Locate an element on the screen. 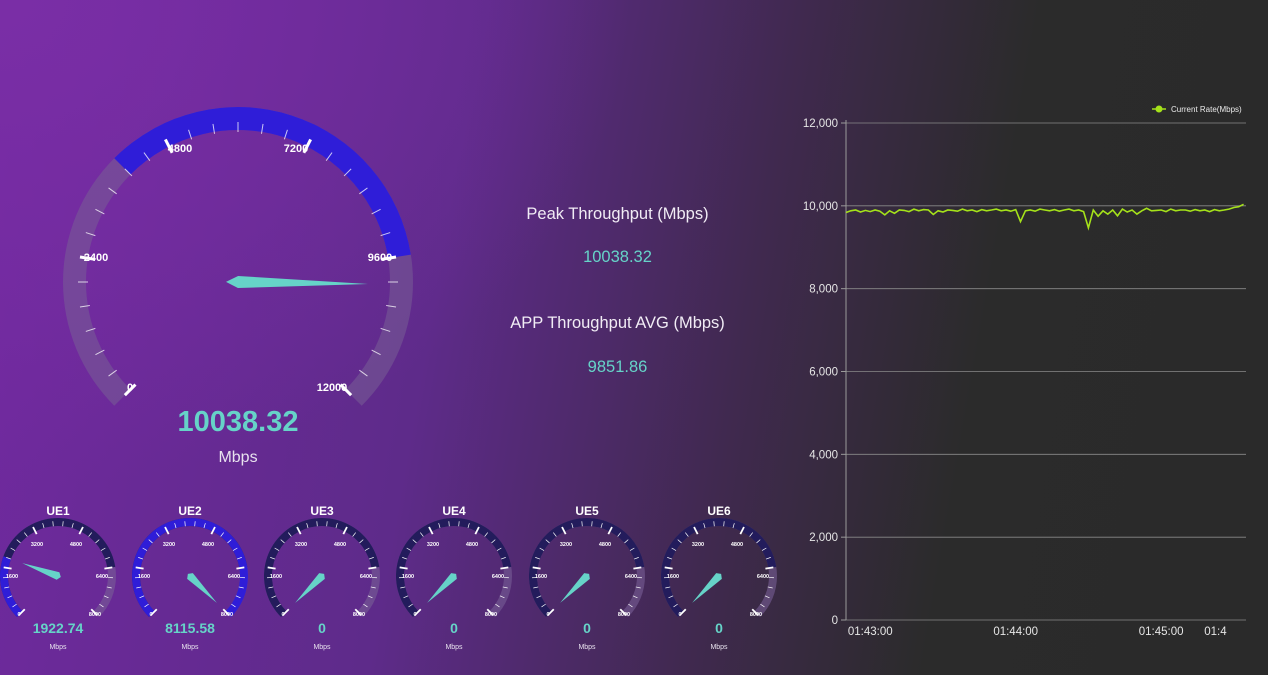 The image size is (1268, 675). legend-label: Current Rate(Mbps) is located at coordinates (1206, 109).